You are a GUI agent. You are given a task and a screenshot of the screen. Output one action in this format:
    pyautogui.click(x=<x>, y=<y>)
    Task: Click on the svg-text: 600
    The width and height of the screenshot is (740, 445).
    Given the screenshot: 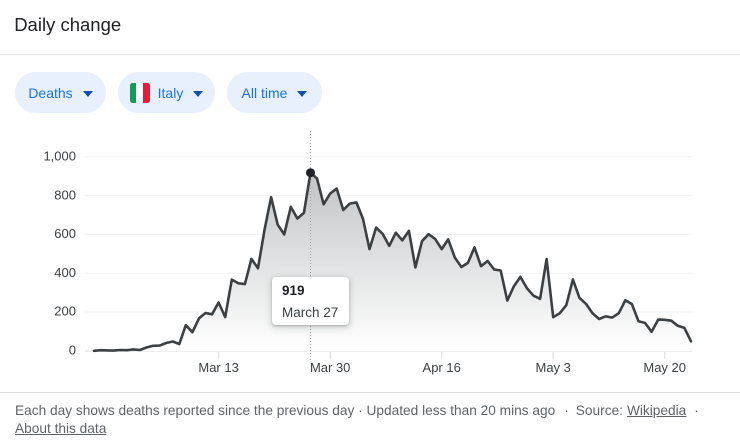 What is the action you would take?
    pyautogui.click(x=65, y=233)
    